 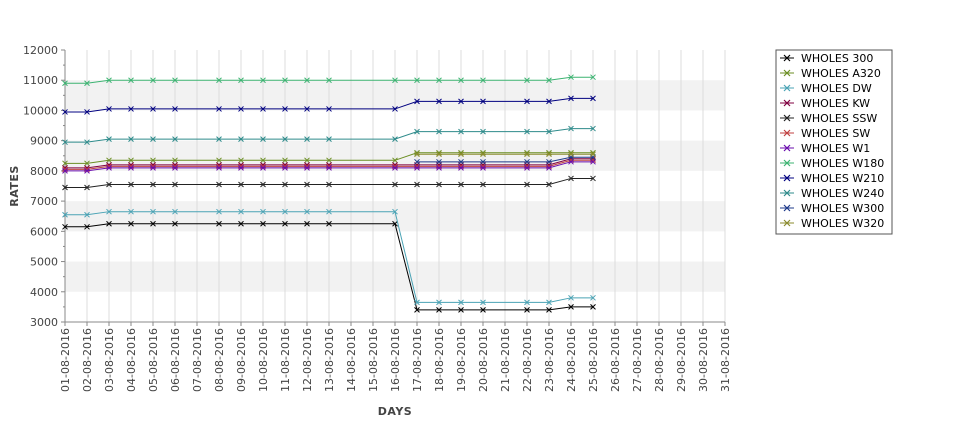 I want to click on y-tick-label: 6000, so click(x=44, y=231).